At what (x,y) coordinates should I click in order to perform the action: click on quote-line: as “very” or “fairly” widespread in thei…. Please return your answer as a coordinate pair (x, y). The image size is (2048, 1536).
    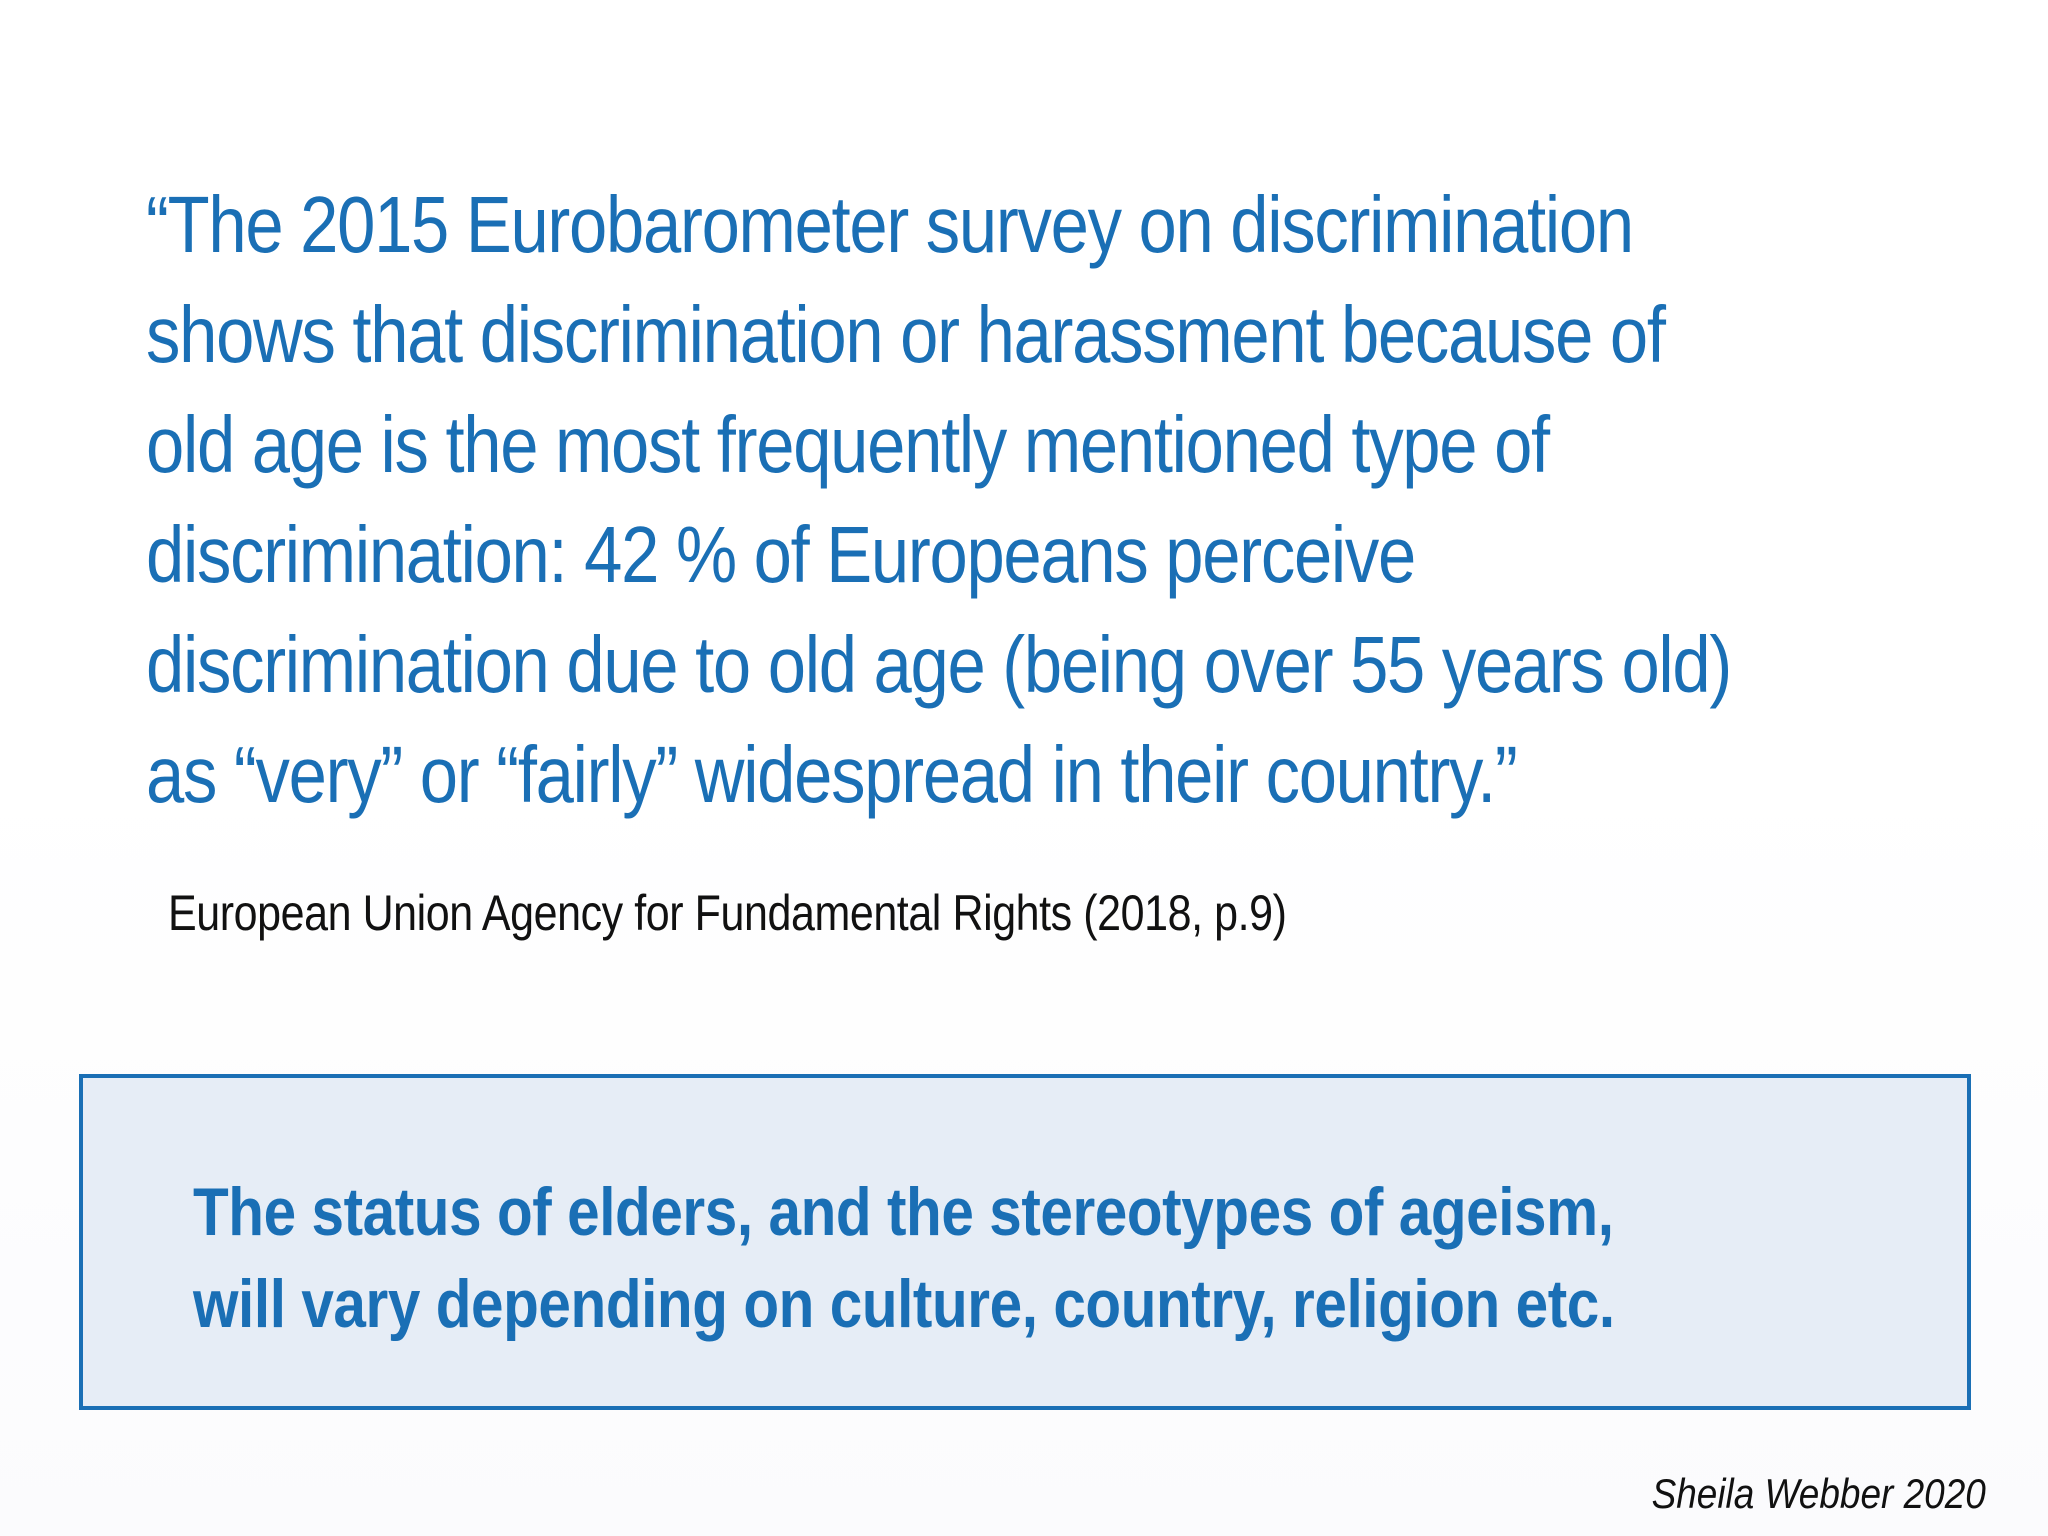
    Looking at the image, I should click on (832, 774).